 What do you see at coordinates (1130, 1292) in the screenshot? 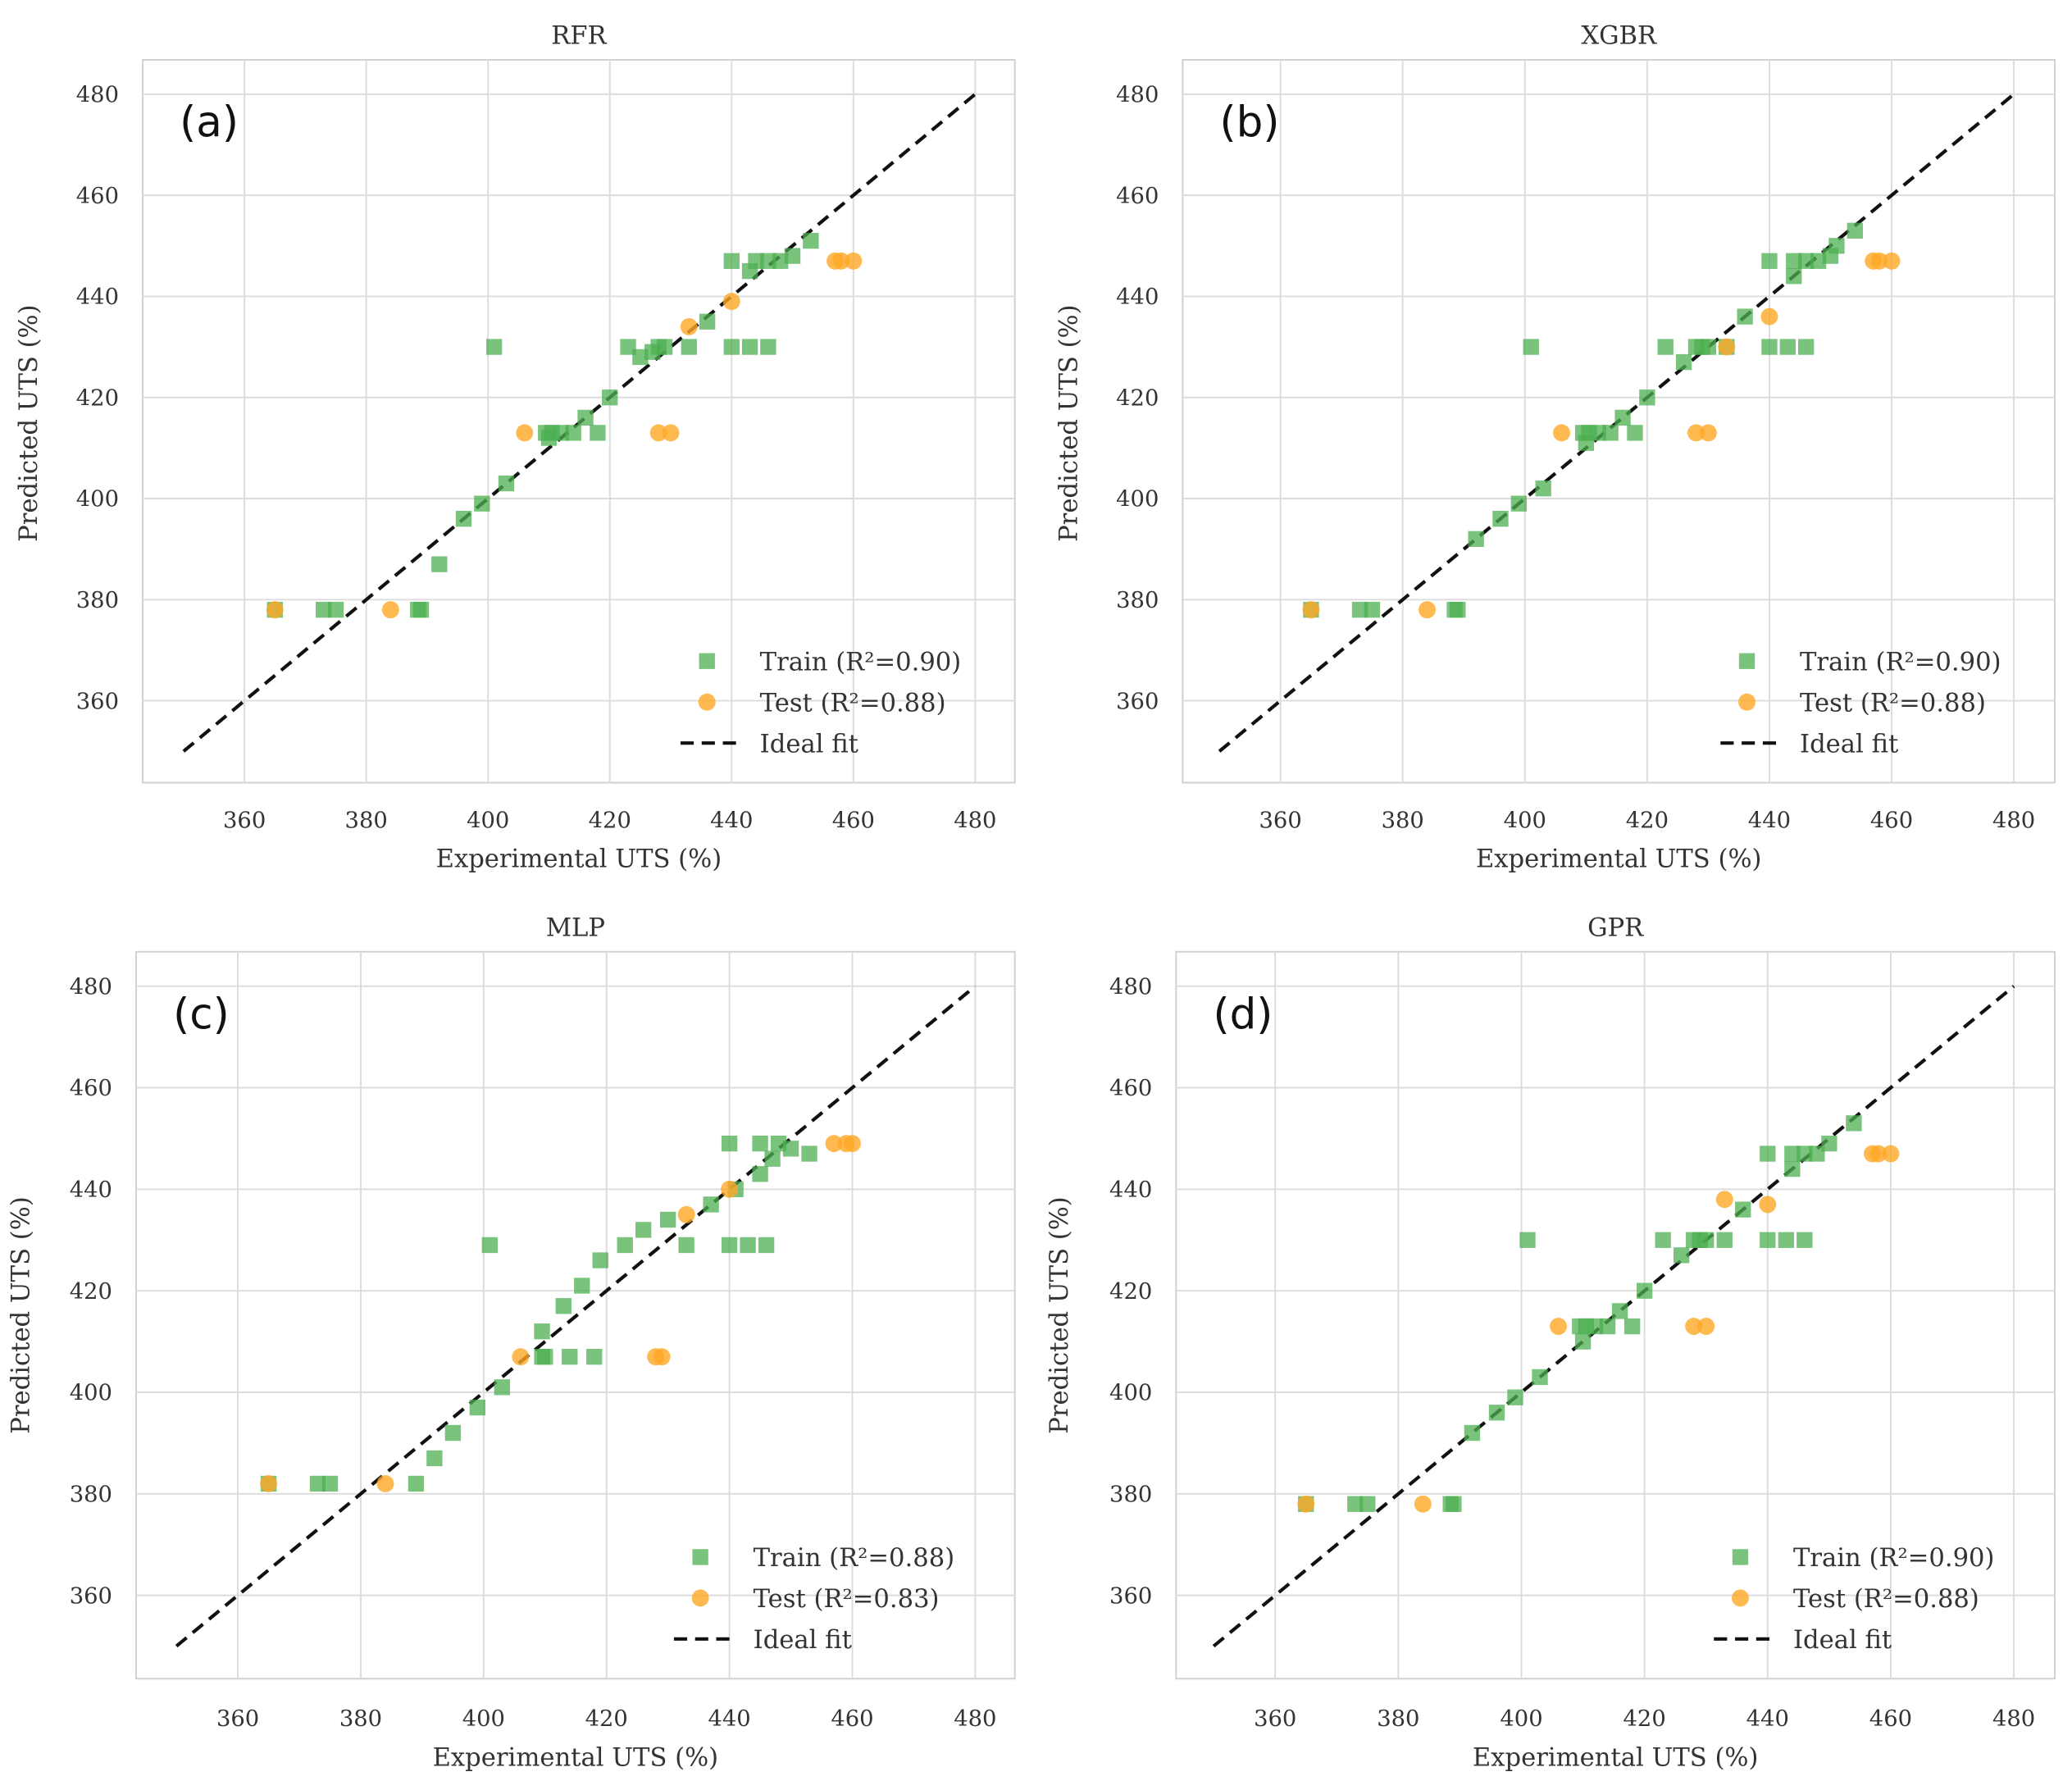
I see `y-tick-label: 420` at bounding box center [1130, 1292].